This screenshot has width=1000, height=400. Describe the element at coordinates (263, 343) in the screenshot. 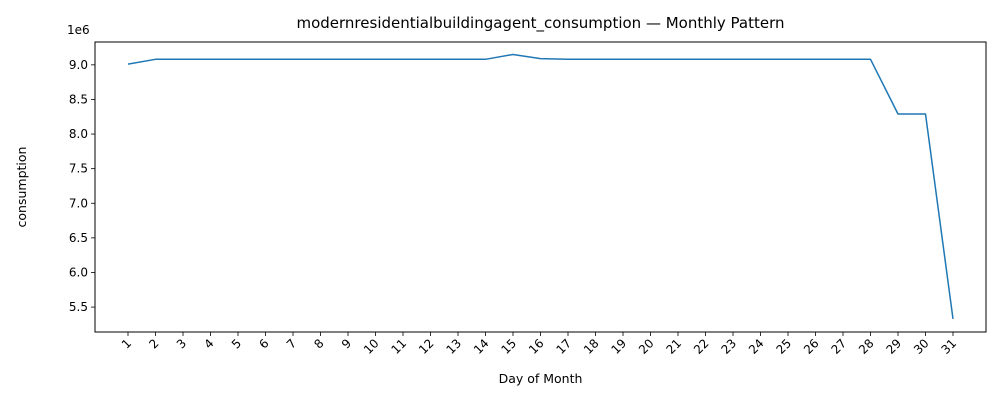

I see `x-tick-label: 6` at that location.